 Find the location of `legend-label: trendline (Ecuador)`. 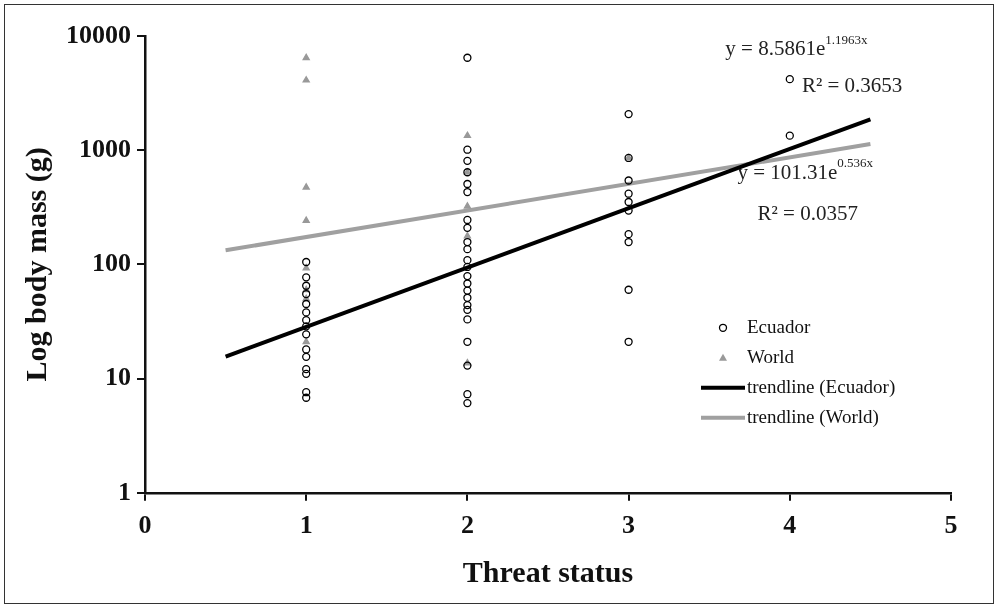

legend-label: trendline (Ecuador) is located at coordinates (821, 386).